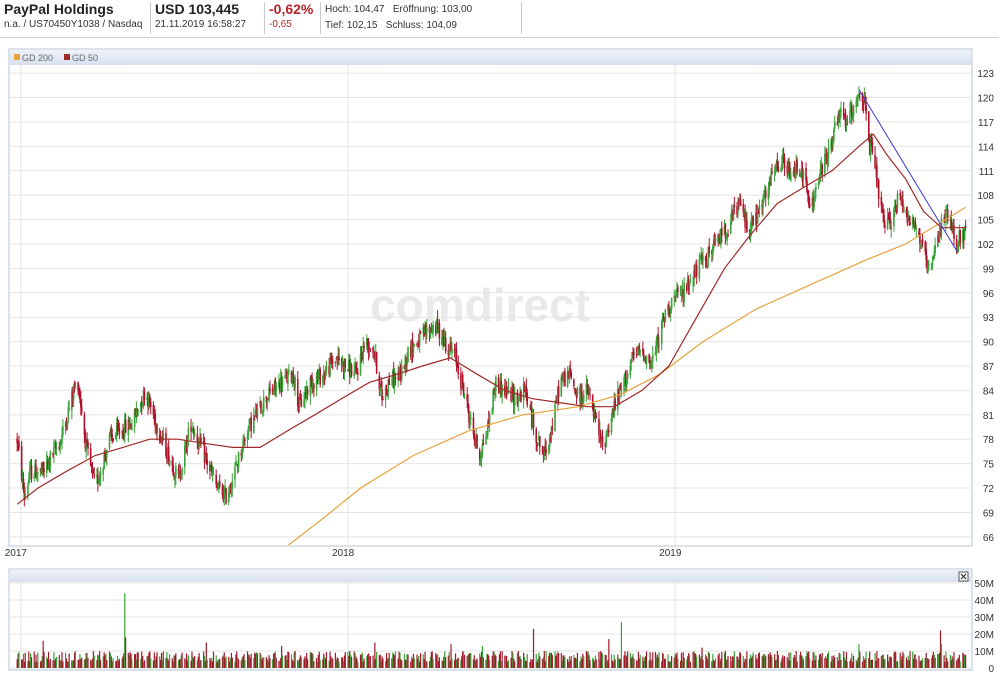  What do you see at coordinates (984, 652) in the screenshot?
I see `volume-tick-label: 10M` at bounding box center [984, 652].